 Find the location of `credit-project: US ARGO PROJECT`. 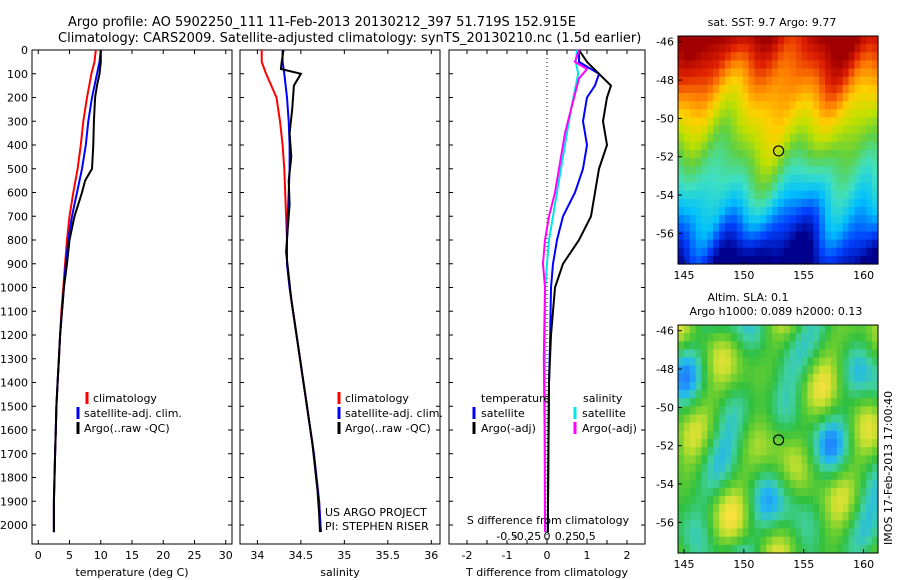

credit-project: US ARGO PROJECT is located at coordinates (376, 512).